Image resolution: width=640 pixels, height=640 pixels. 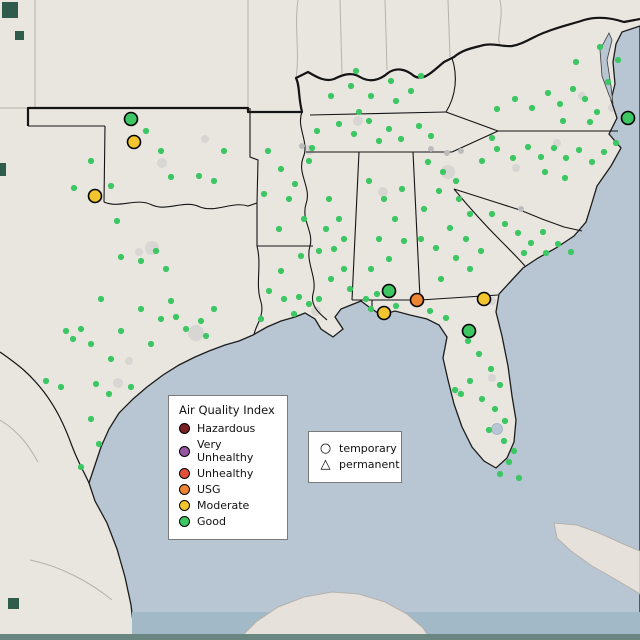 What do you see at coordinates (184, 505) in the screenshot?
I see `aqi-swatch-icon` at bounding box center [184, 505].